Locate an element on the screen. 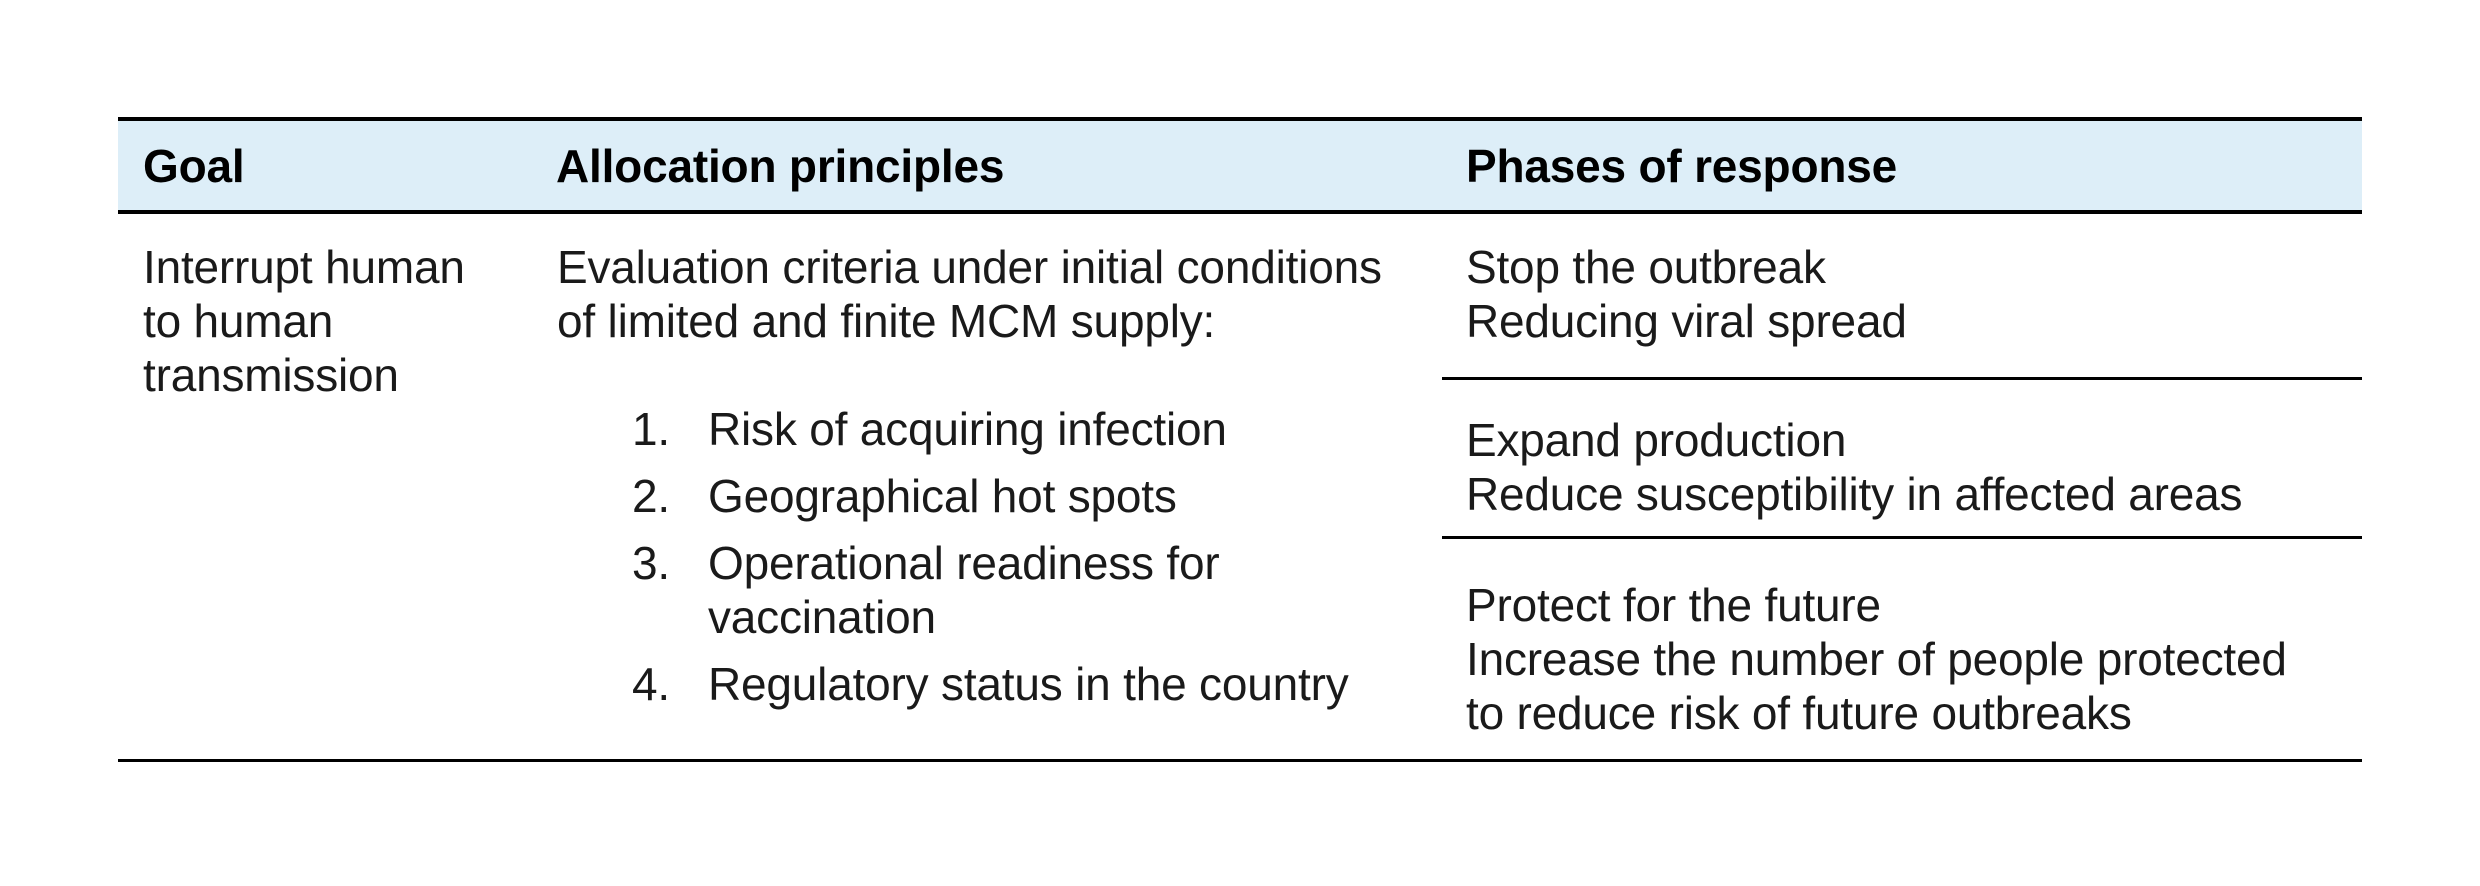 The image size is (2480, 886). list-item-line: Risk of acquiring infection is located at coordinates (967, 429).